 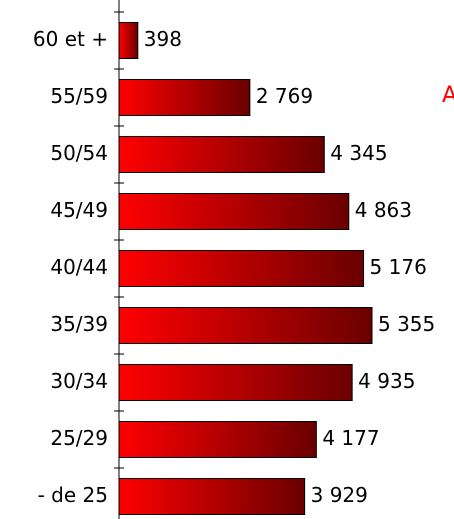 I want to click on y-tick-label: 50/54, so click(x=79, y=153).